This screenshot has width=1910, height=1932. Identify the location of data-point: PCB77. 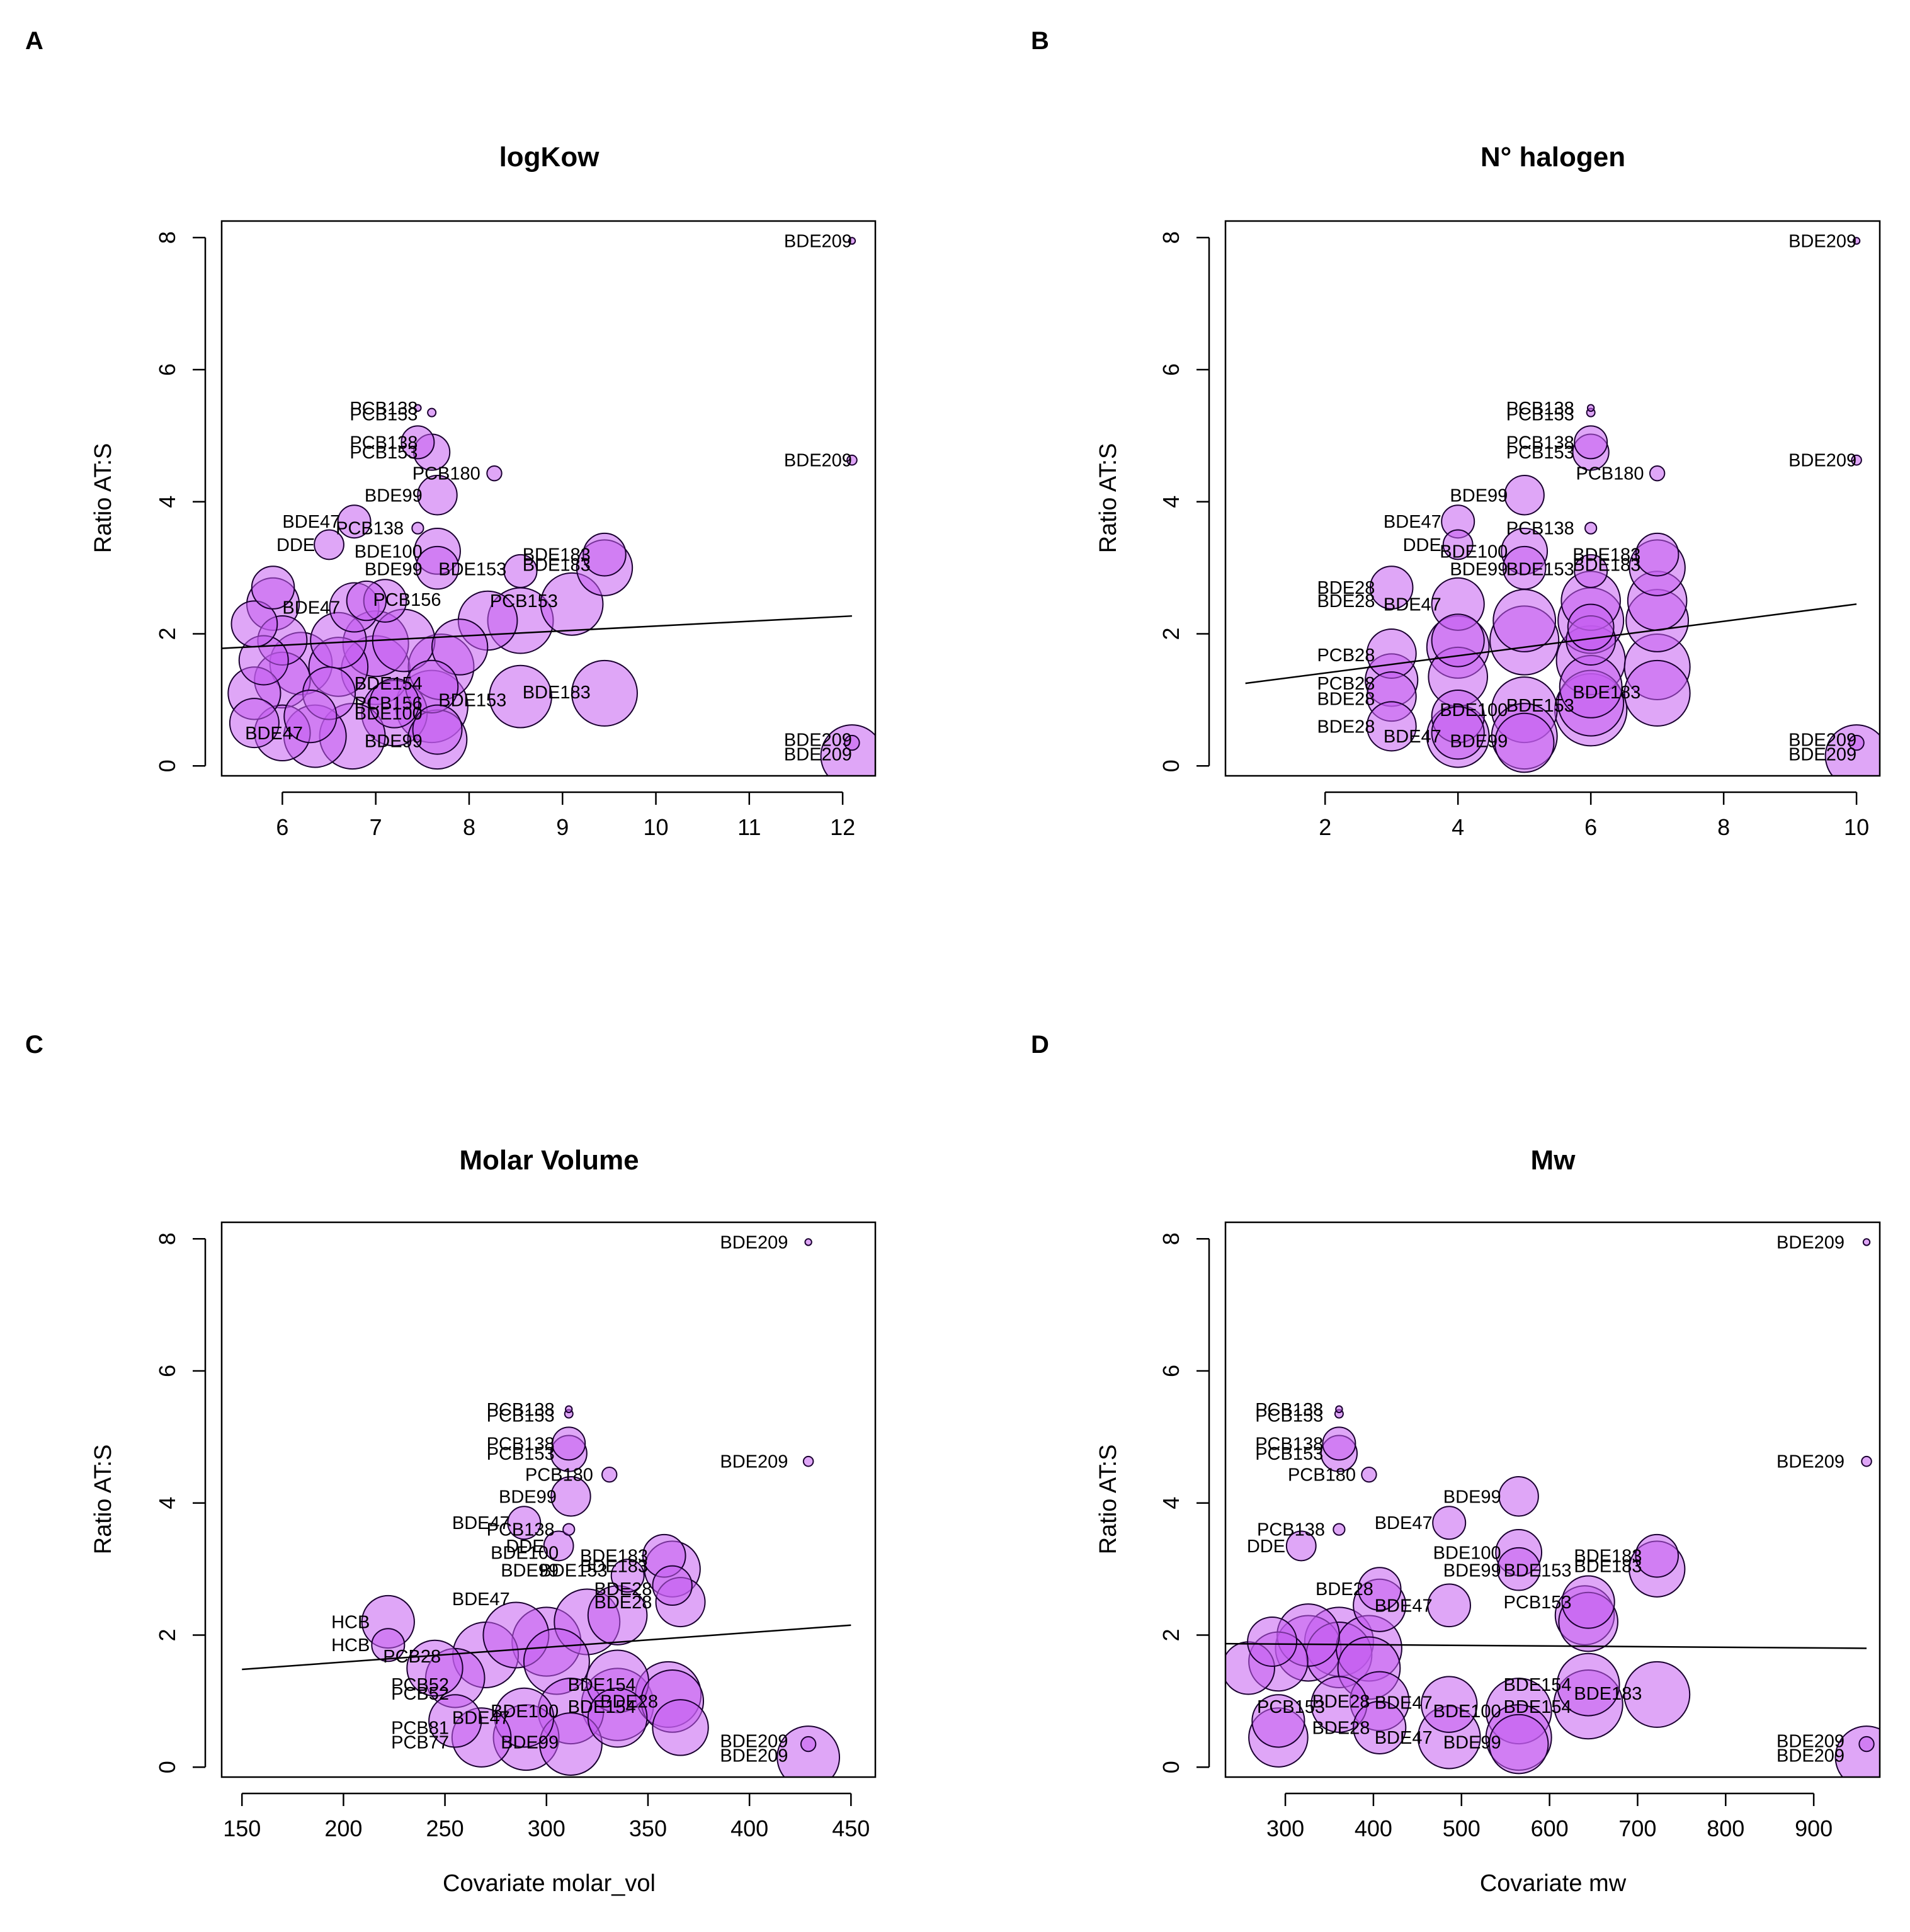
(1458, 733).